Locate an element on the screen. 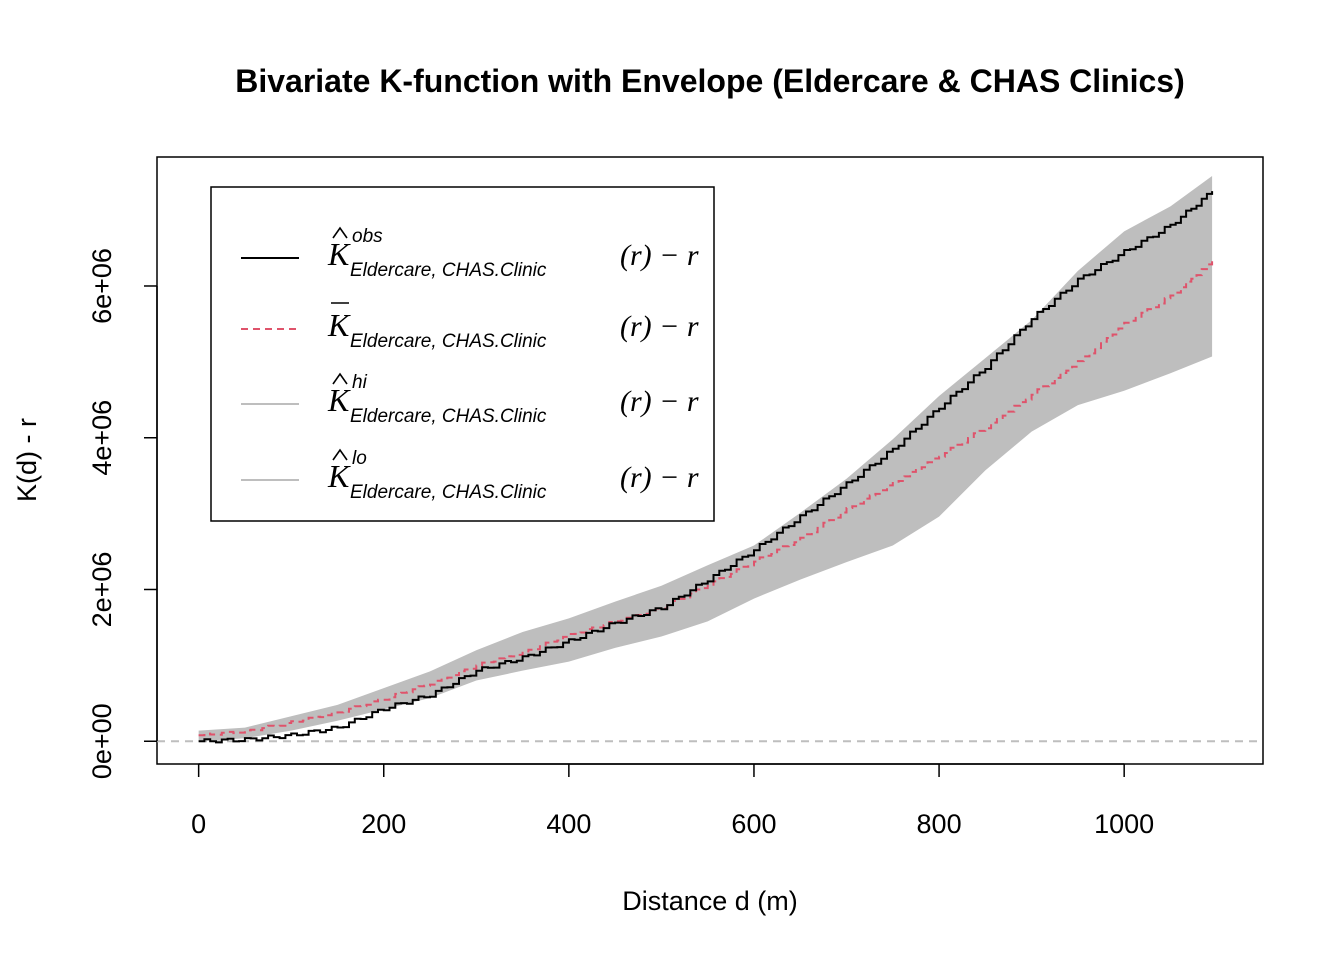 Image resolution: width=1344 pixels, height=960 pixels. legend-superscript: obs is located at coordinates (367, 236).